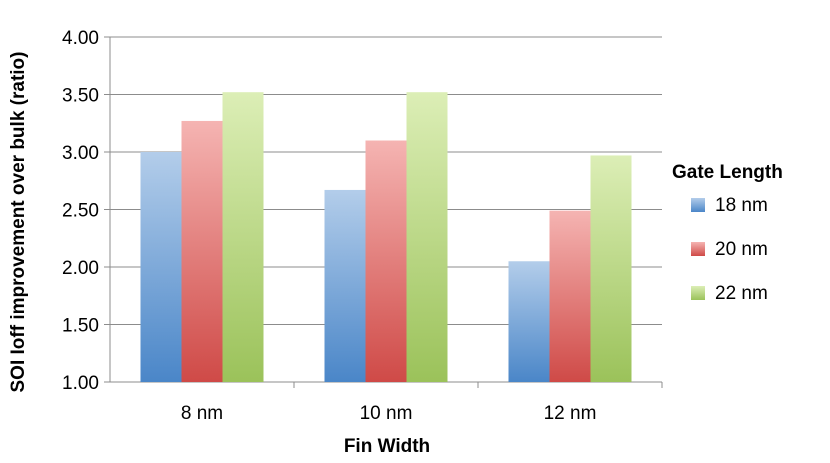  Describe the element at coordinates (727, 172) in the screenshot. I see `legend-title: Gate Length` at that location.